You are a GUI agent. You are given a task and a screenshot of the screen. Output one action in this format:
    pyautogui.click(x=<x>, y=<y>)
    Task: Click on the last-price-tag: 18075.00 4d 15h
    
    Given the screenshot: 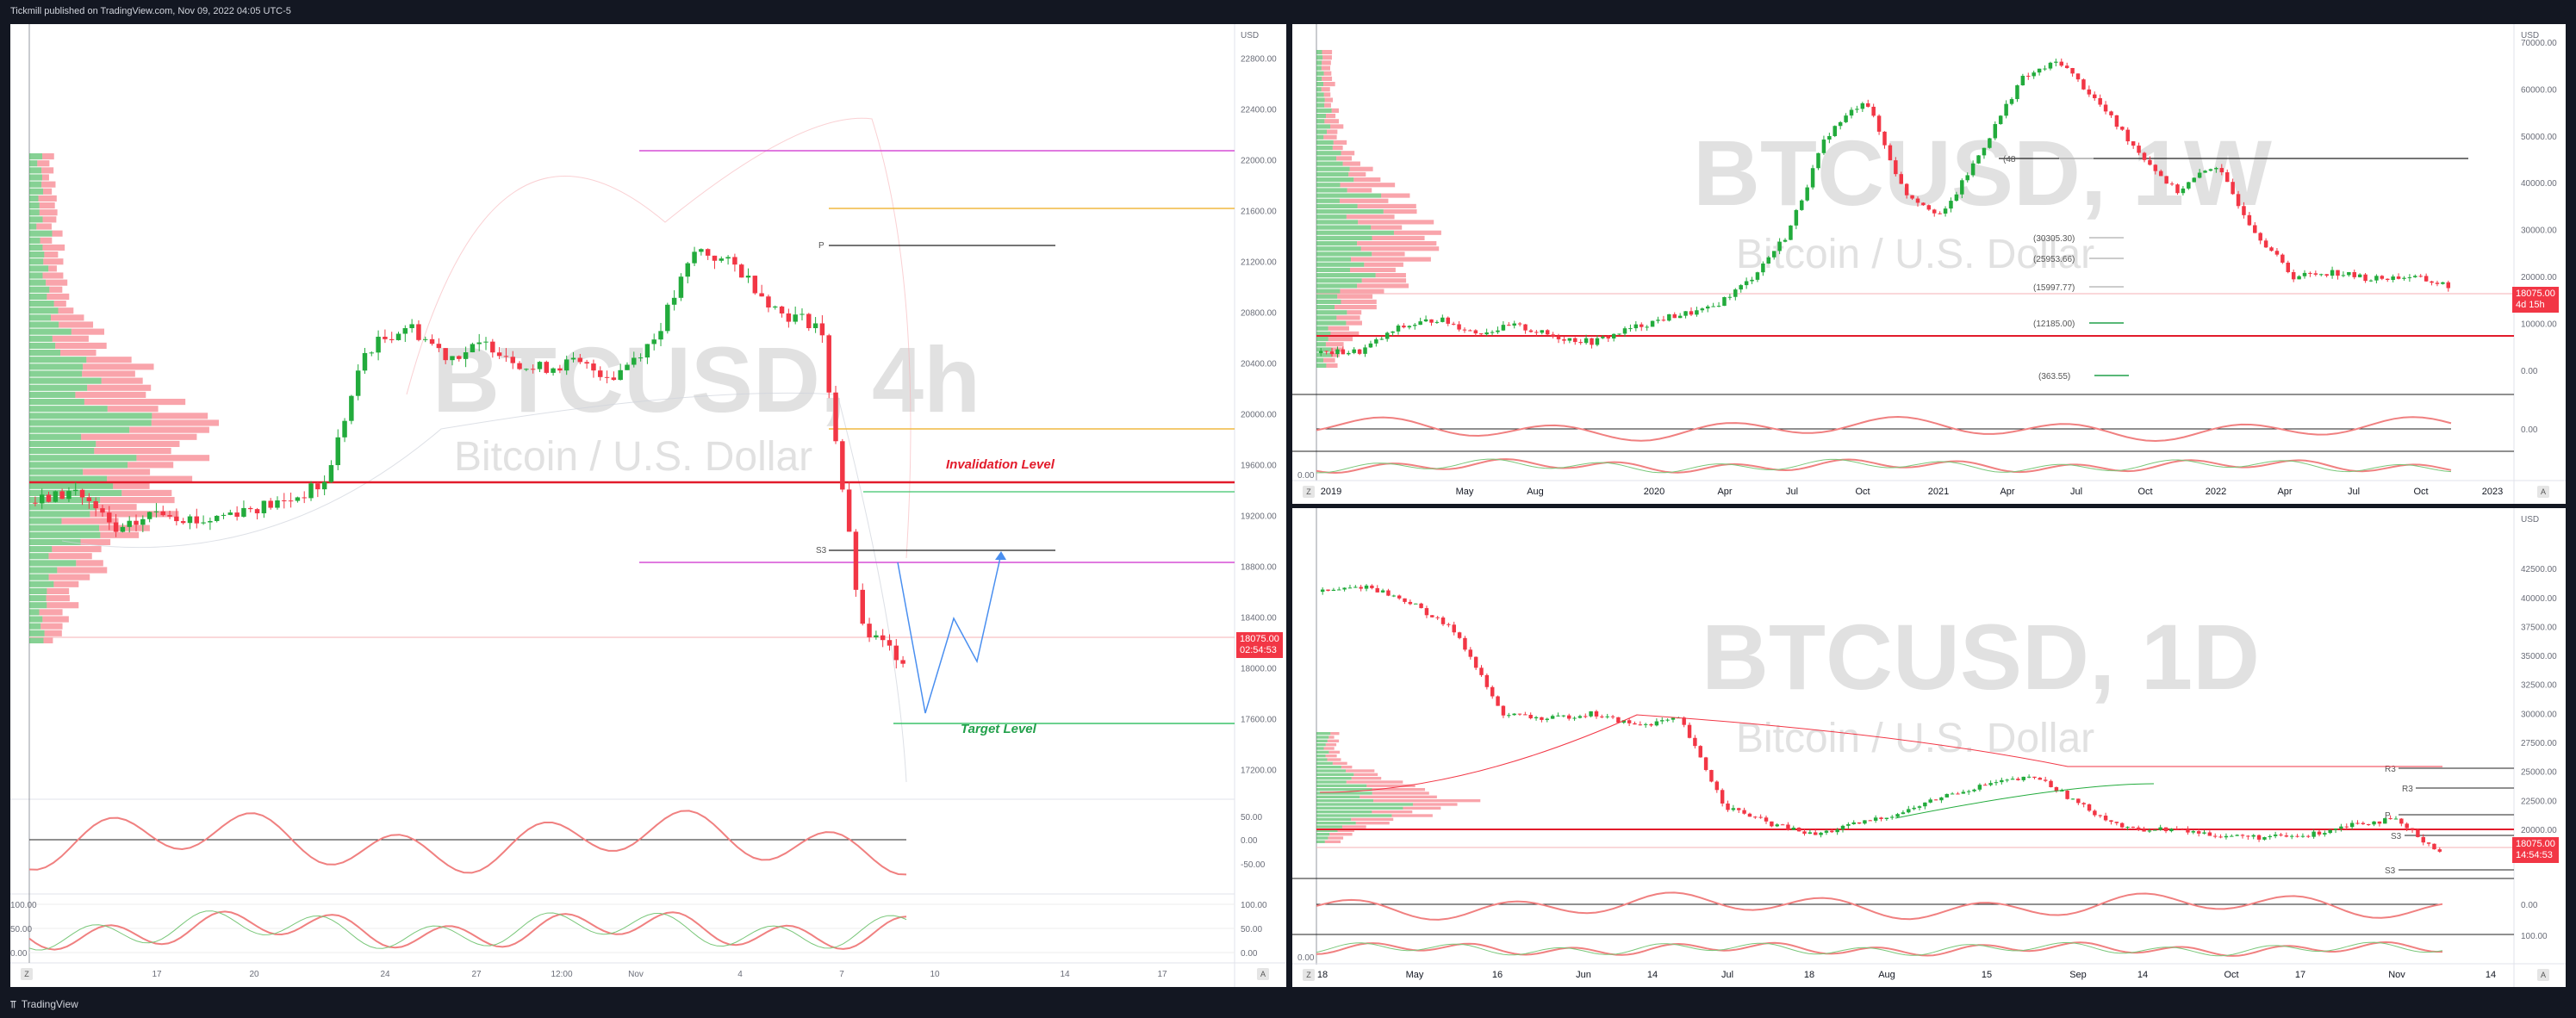 What is the action you would take?
    pyautogui.click(x=2536, y=300)
    